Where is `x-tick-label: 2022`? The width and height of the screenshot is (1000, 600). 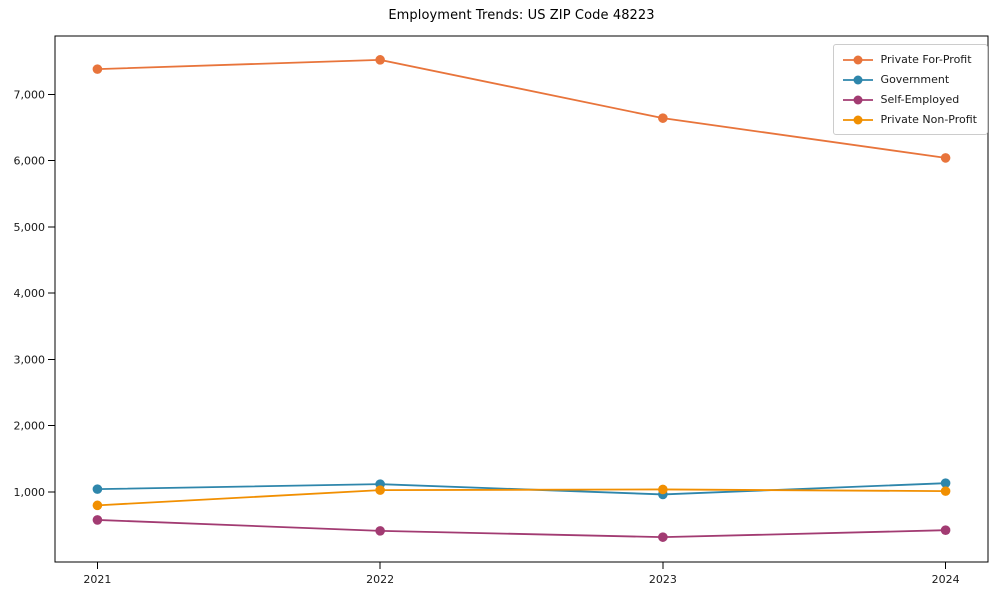
x-tick-label: 2022 is located at coordinates (380, 579).